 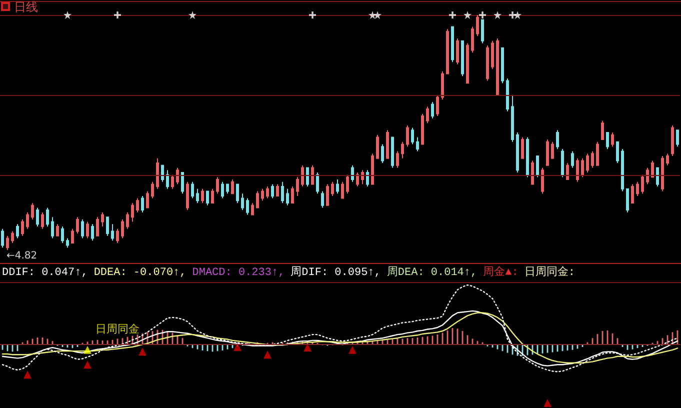 I want to click on text: 日周同金:, so click(x=549, y=273).